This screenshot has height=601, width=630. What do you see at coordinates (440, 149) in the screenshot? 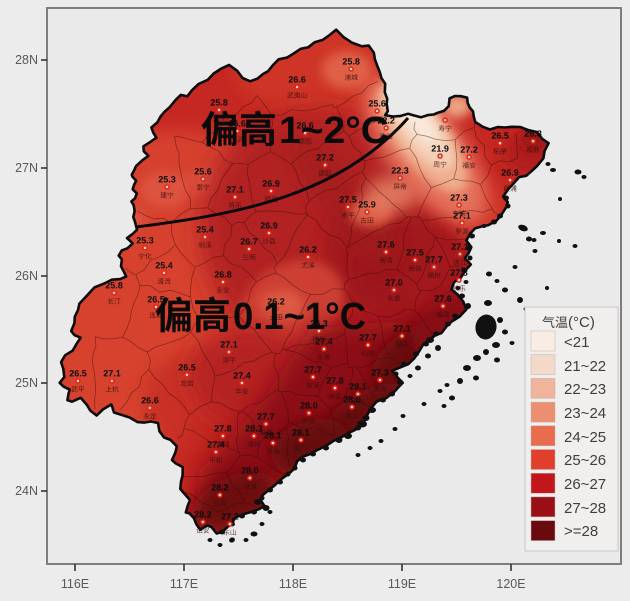
I see `svg-text: 21.9` at bounding box center [440, 149].